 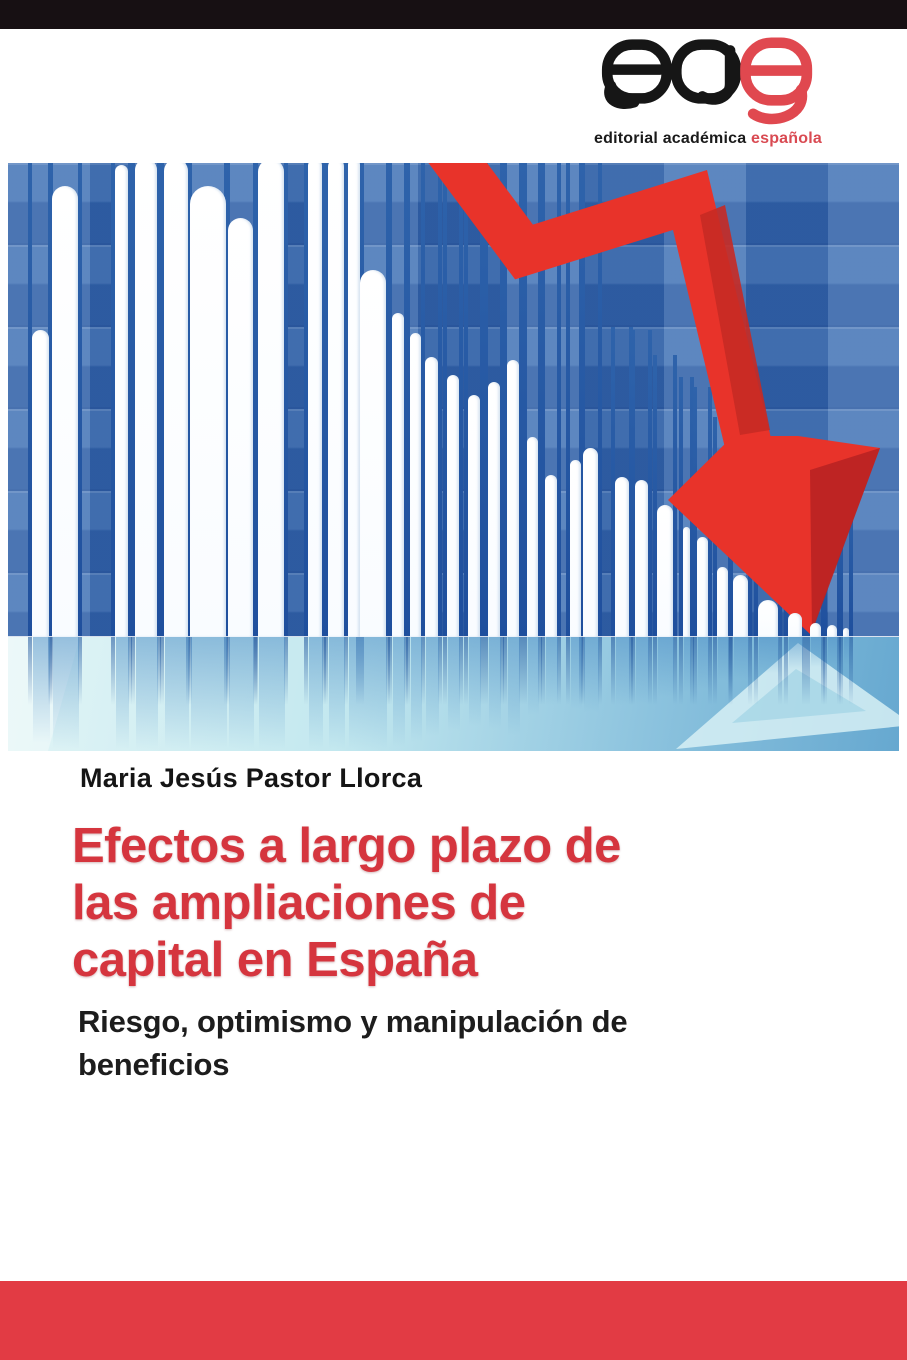 What do you see at coordinates (353, 1021) in the screenshot?
I see `subtitle-line-1: Riesgo, optimismo y manipulación de` at bounding box center [353, 1021].